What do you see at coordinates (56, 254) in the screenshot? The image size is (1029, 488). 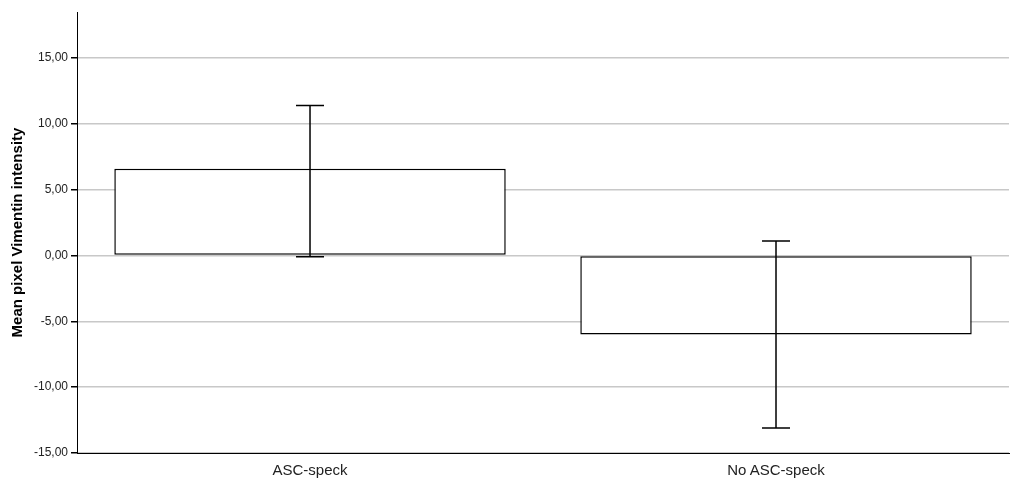 I see `y-tick-label: 0,00` at bounding box center [56, 254].